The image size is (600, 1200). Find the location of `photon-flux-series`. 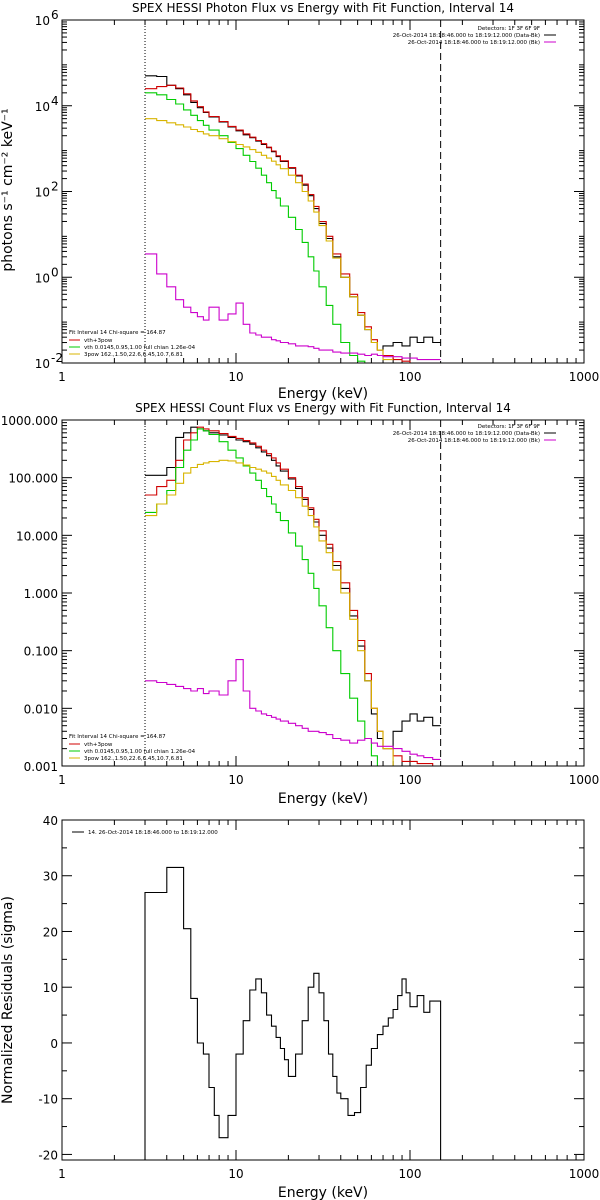

photon-flux-series is located at coordinates (293, 219).